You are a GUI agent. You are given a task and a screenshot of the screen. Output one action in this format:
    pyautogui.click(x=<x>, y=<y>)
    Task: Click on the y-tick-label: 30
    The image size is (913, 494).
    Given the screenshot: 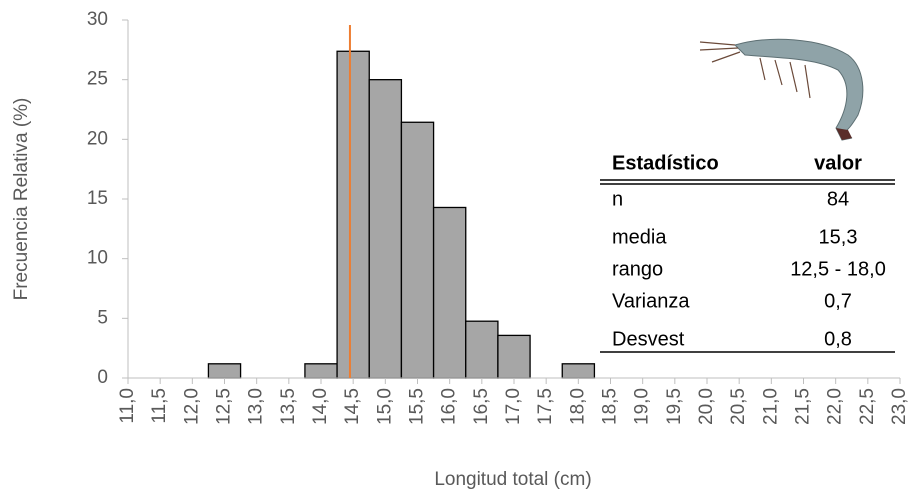 What is the action you would take?
    pyautogui.click(x=97, y=19)
    